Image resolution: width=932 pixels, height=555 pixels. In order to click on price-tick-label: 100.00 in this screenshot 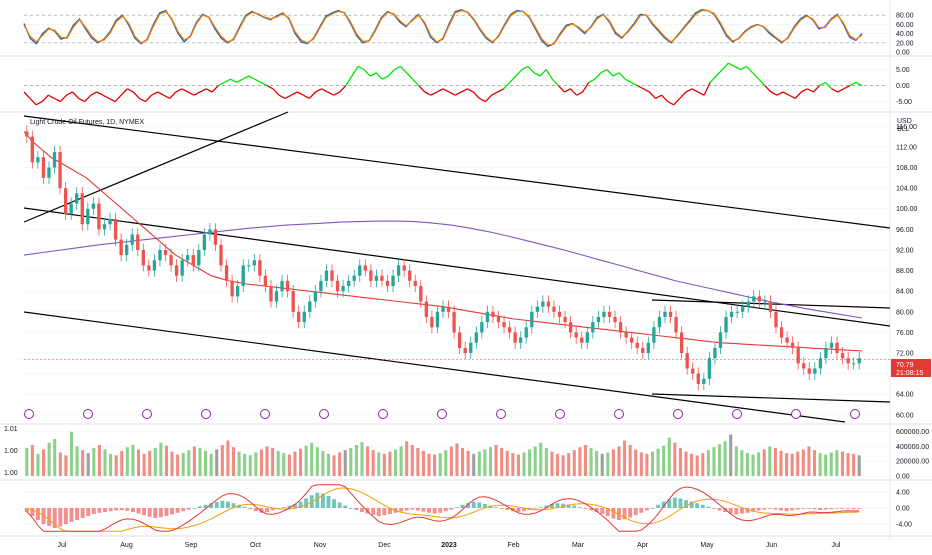, I will do `click(907, 209)`.